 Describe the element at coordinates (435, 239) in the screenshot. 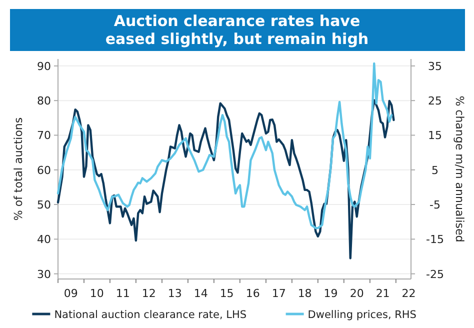

I see `y2-tick-label: -15` at that location.